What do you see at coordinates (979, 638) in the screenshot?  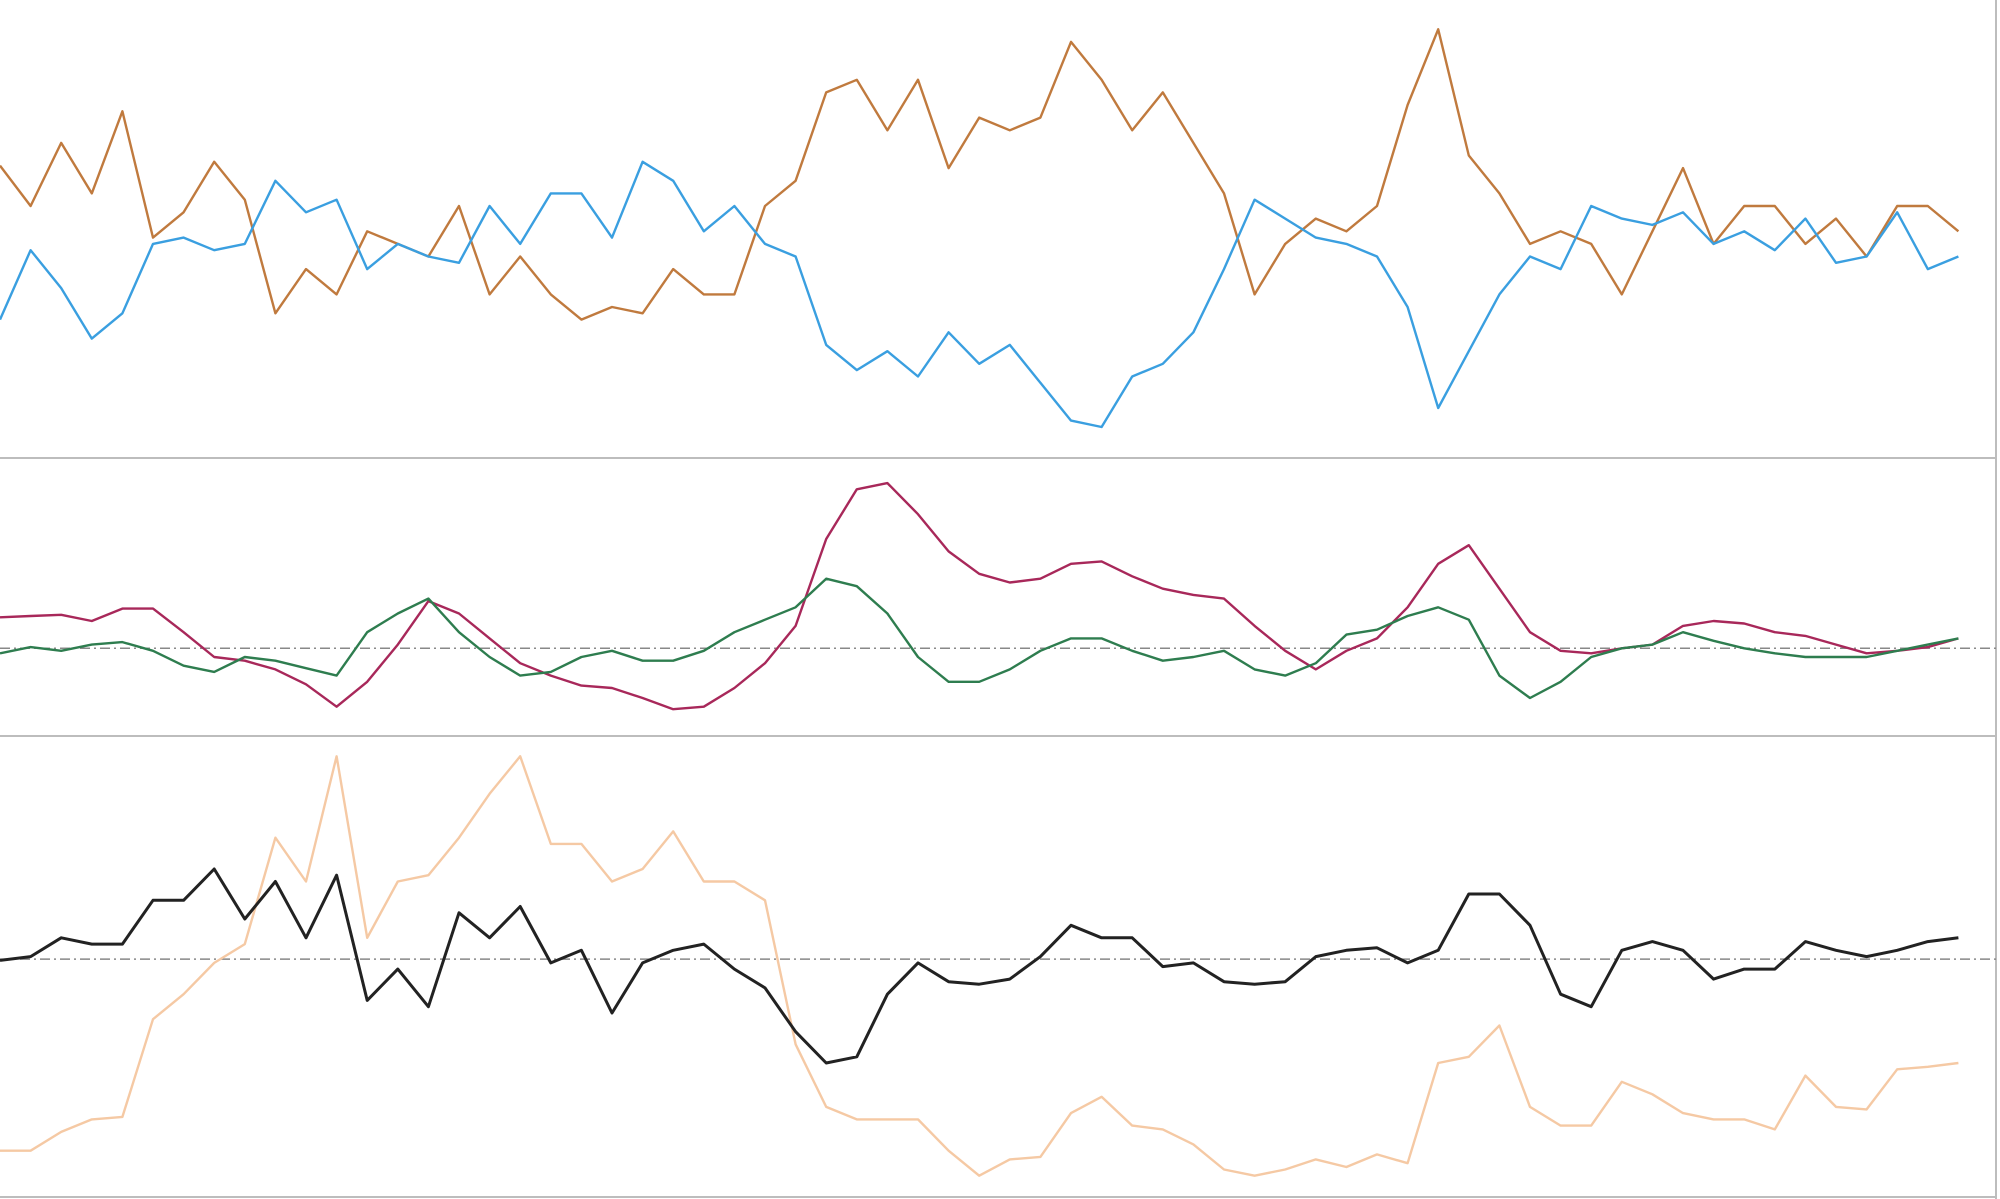 I see `series-line` at bounding box center [979, 638].